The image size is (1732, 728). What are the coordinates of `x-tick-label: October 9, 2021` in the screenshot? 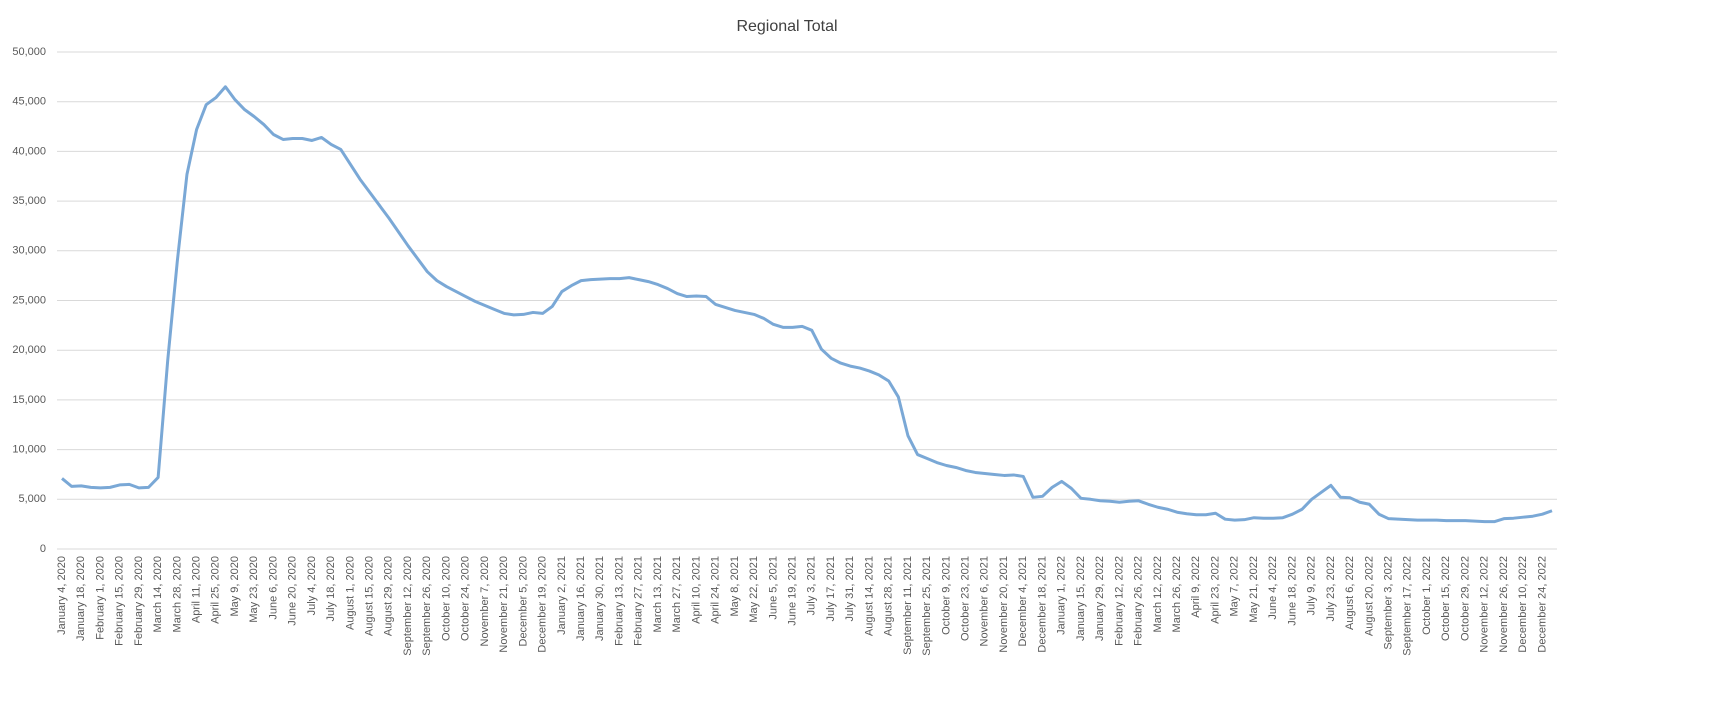 It's located at (946, 595).